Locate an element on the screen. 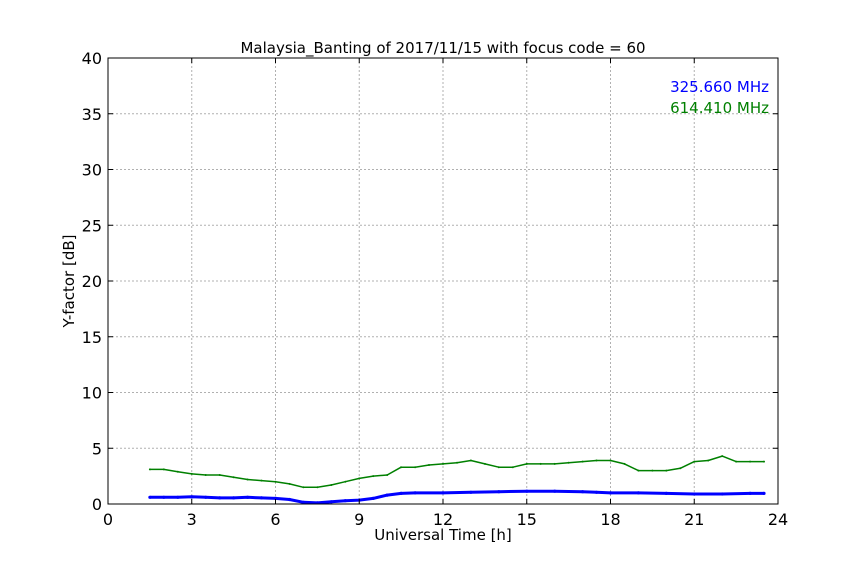 This screenshot has height=576, width=864. x-tick-label: 12 is located at coordinates (443, 519).